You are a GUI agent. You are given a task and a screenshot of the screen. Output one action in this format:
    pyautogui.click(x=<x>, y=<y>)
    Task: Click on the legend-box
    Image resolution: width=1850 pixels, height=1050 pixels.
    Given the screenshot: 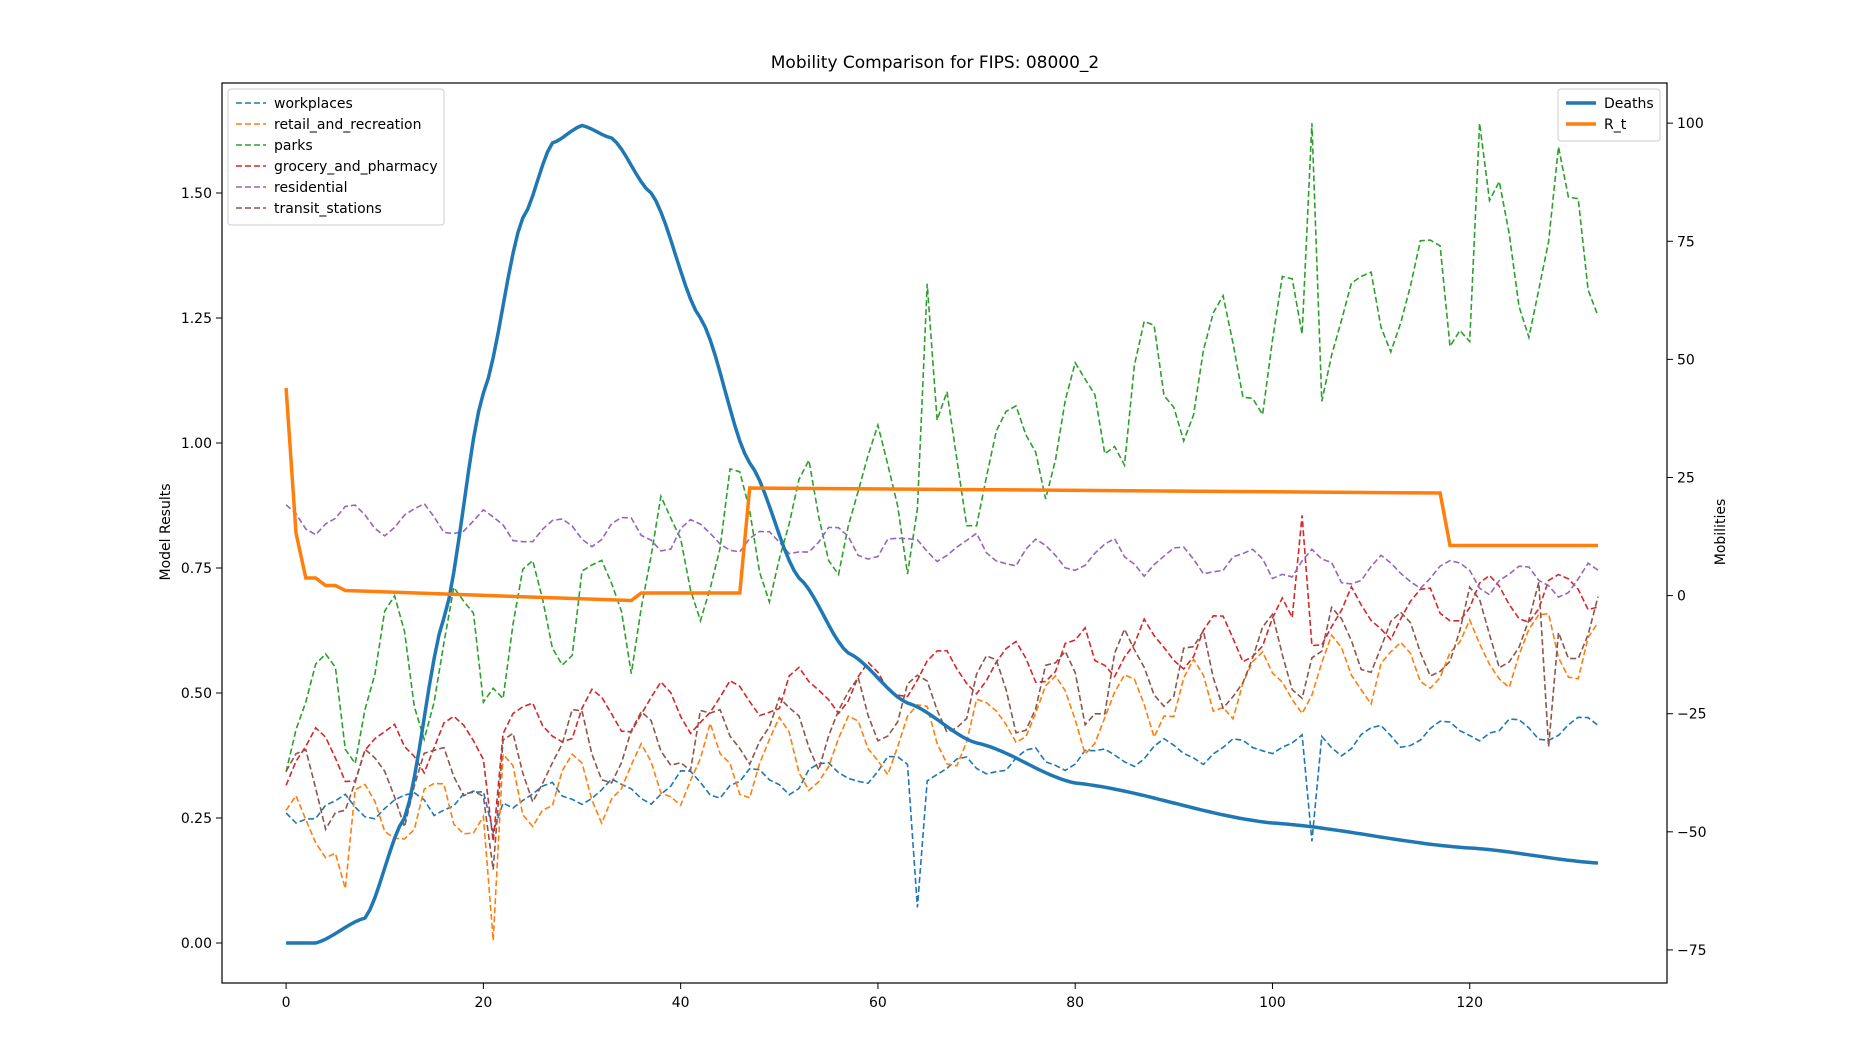 What is the action you would take?
    pyautogui.click(x=336, y=157)
    